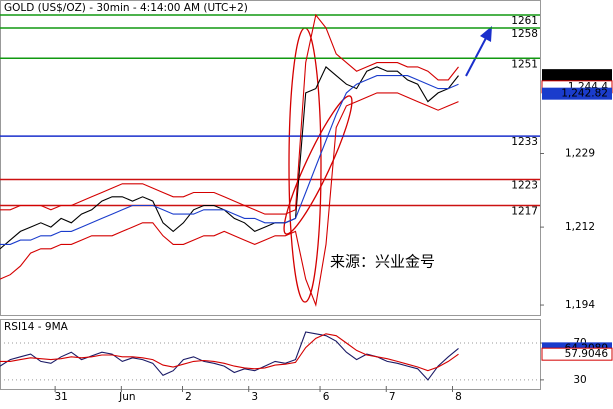 The image size is (613, 409). Describe the element at coordinates (36, 327) in the screenshot. I see `rsi-title: RSI14 - 9MA` at that location.